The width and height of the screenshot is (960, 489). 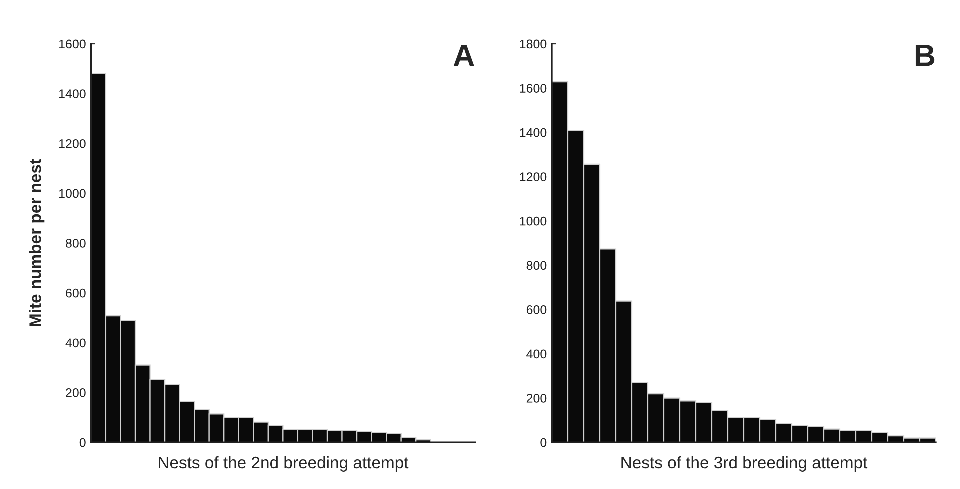 What do you see at coordinates (533, 44) in the screenshot?
I see `y-tick-label: 1800` at bounding box center [533, 44].